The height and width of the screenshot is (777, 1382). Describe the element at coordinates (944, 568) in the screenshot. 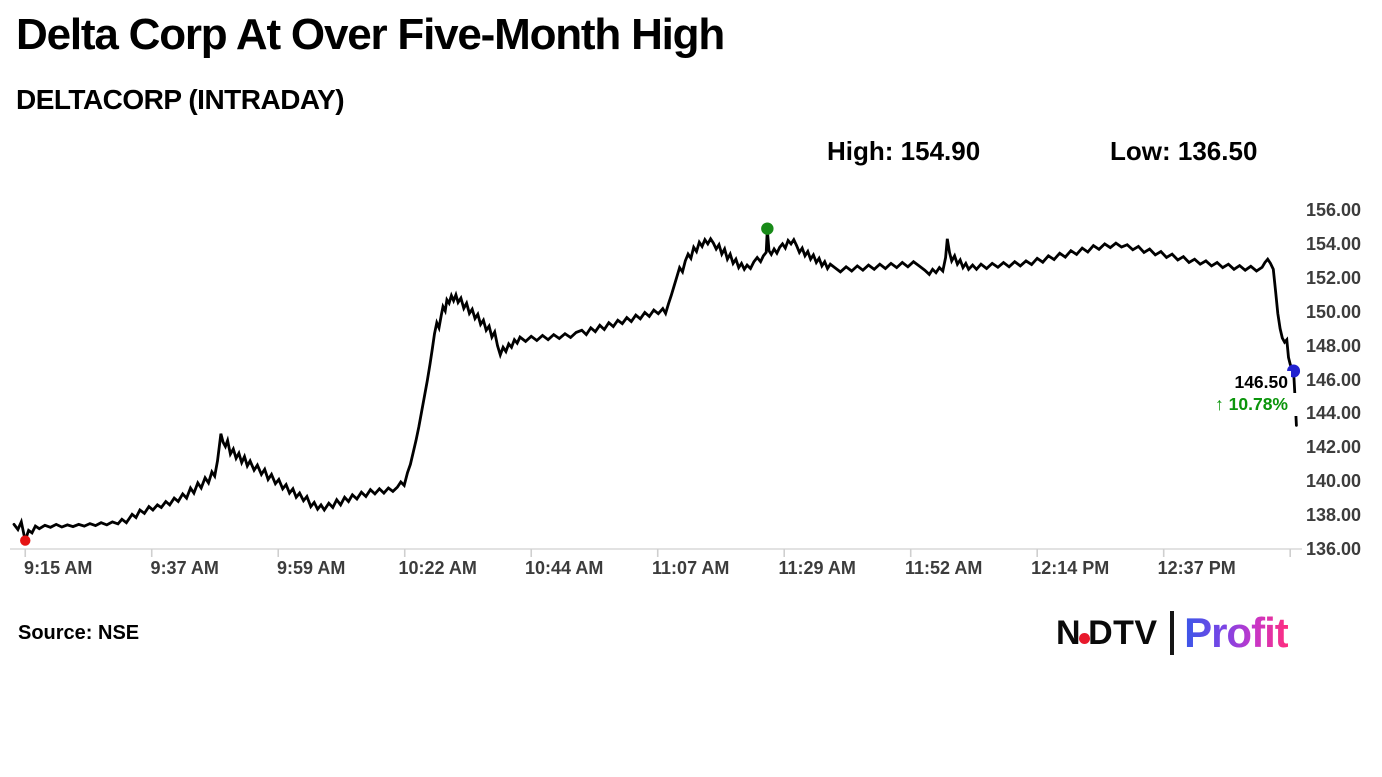

I see `x-tick-label: 11:52 AM` at that location.